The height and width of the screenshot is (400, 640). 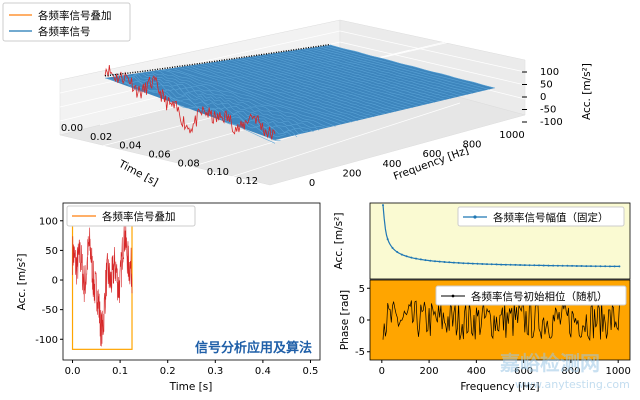 What do you see at coordinates (345, 320) in the screenshot?
I see `phase-ylabel: Phase [rad]` at bounding box center [345, 320].